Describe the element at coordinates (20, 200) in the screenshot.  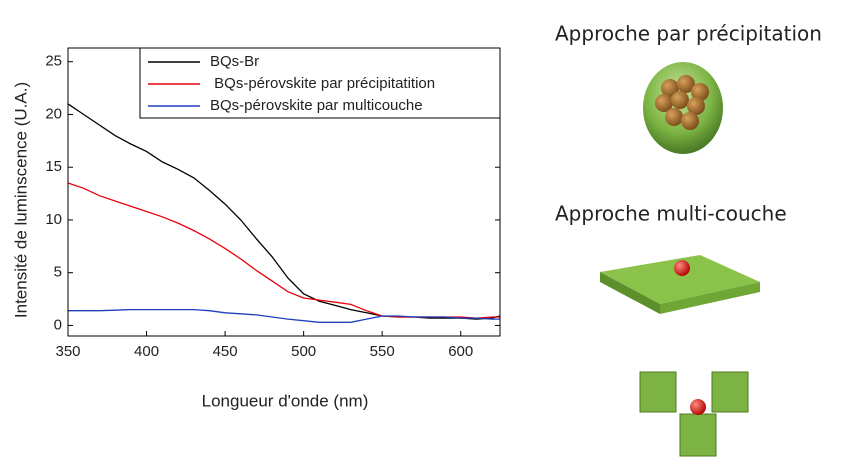
I see `y-axis-label: Intensité de luminscence (U.A.)` at that location.